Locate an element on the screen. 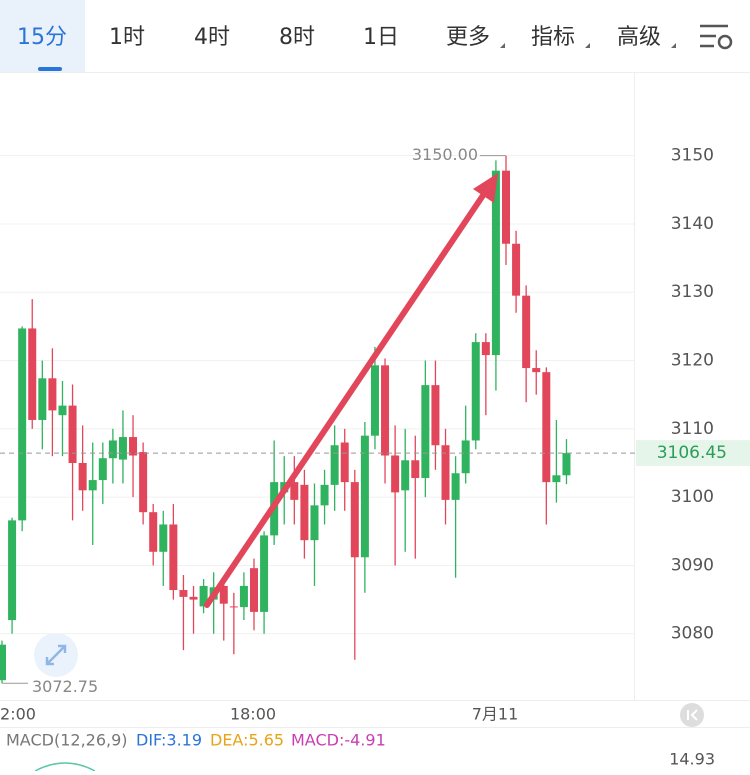  tab: 1日 is located at coordinates (381, 37).